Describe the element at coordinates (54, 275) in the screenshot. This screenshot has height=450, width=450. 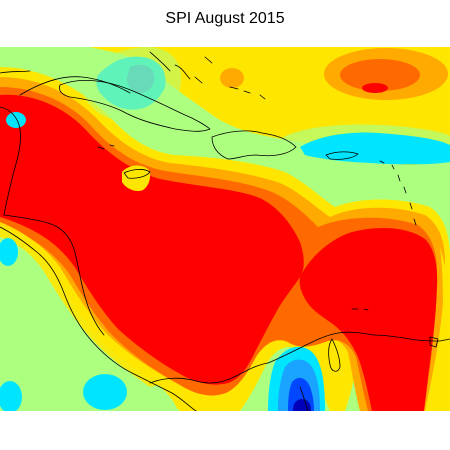
I see `honduras-nicaragua-coast` at that location.